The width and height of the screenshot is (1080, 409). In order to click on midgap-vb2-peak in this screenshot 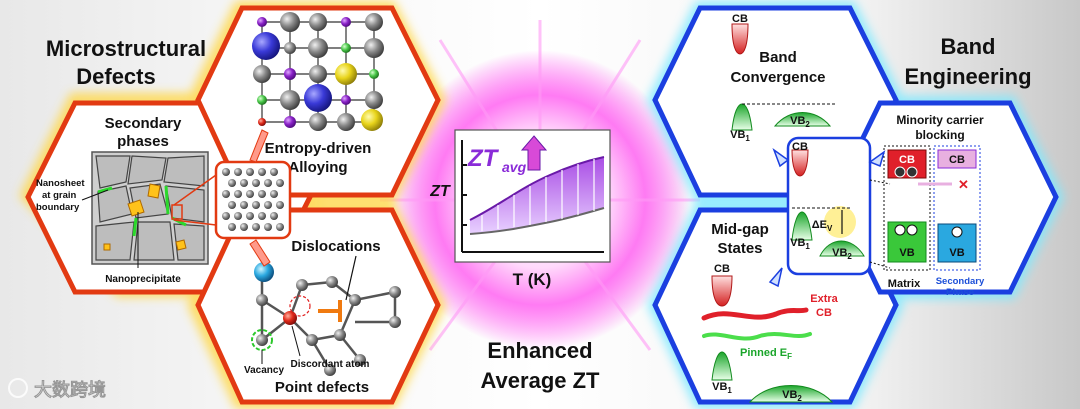, I will do `click(791, 394)`.